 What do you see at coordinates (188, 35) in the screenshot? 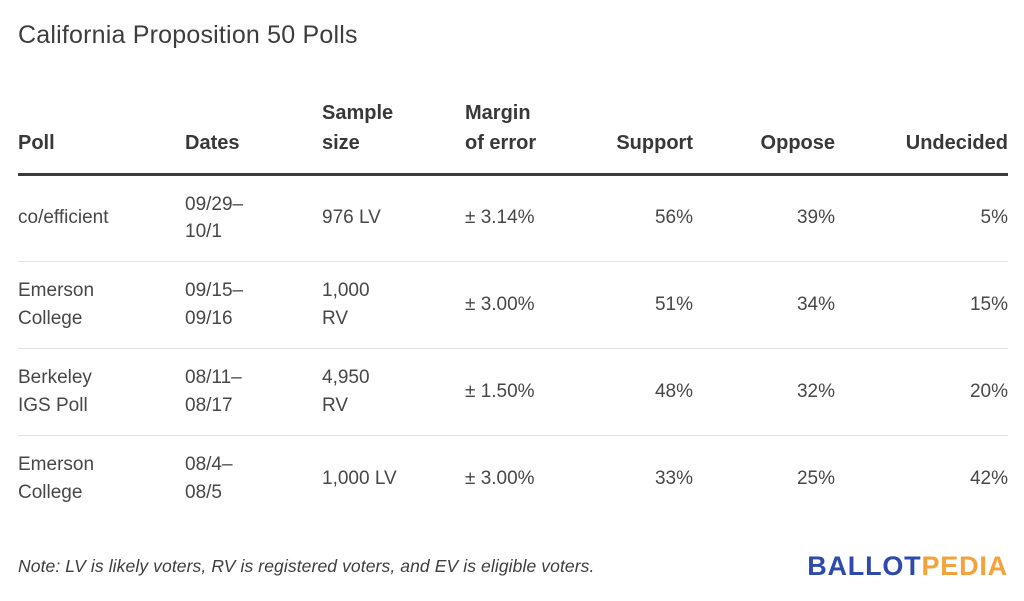
I see `page-title: California Proposition 50 Polls` at bounding box center [188, 35].